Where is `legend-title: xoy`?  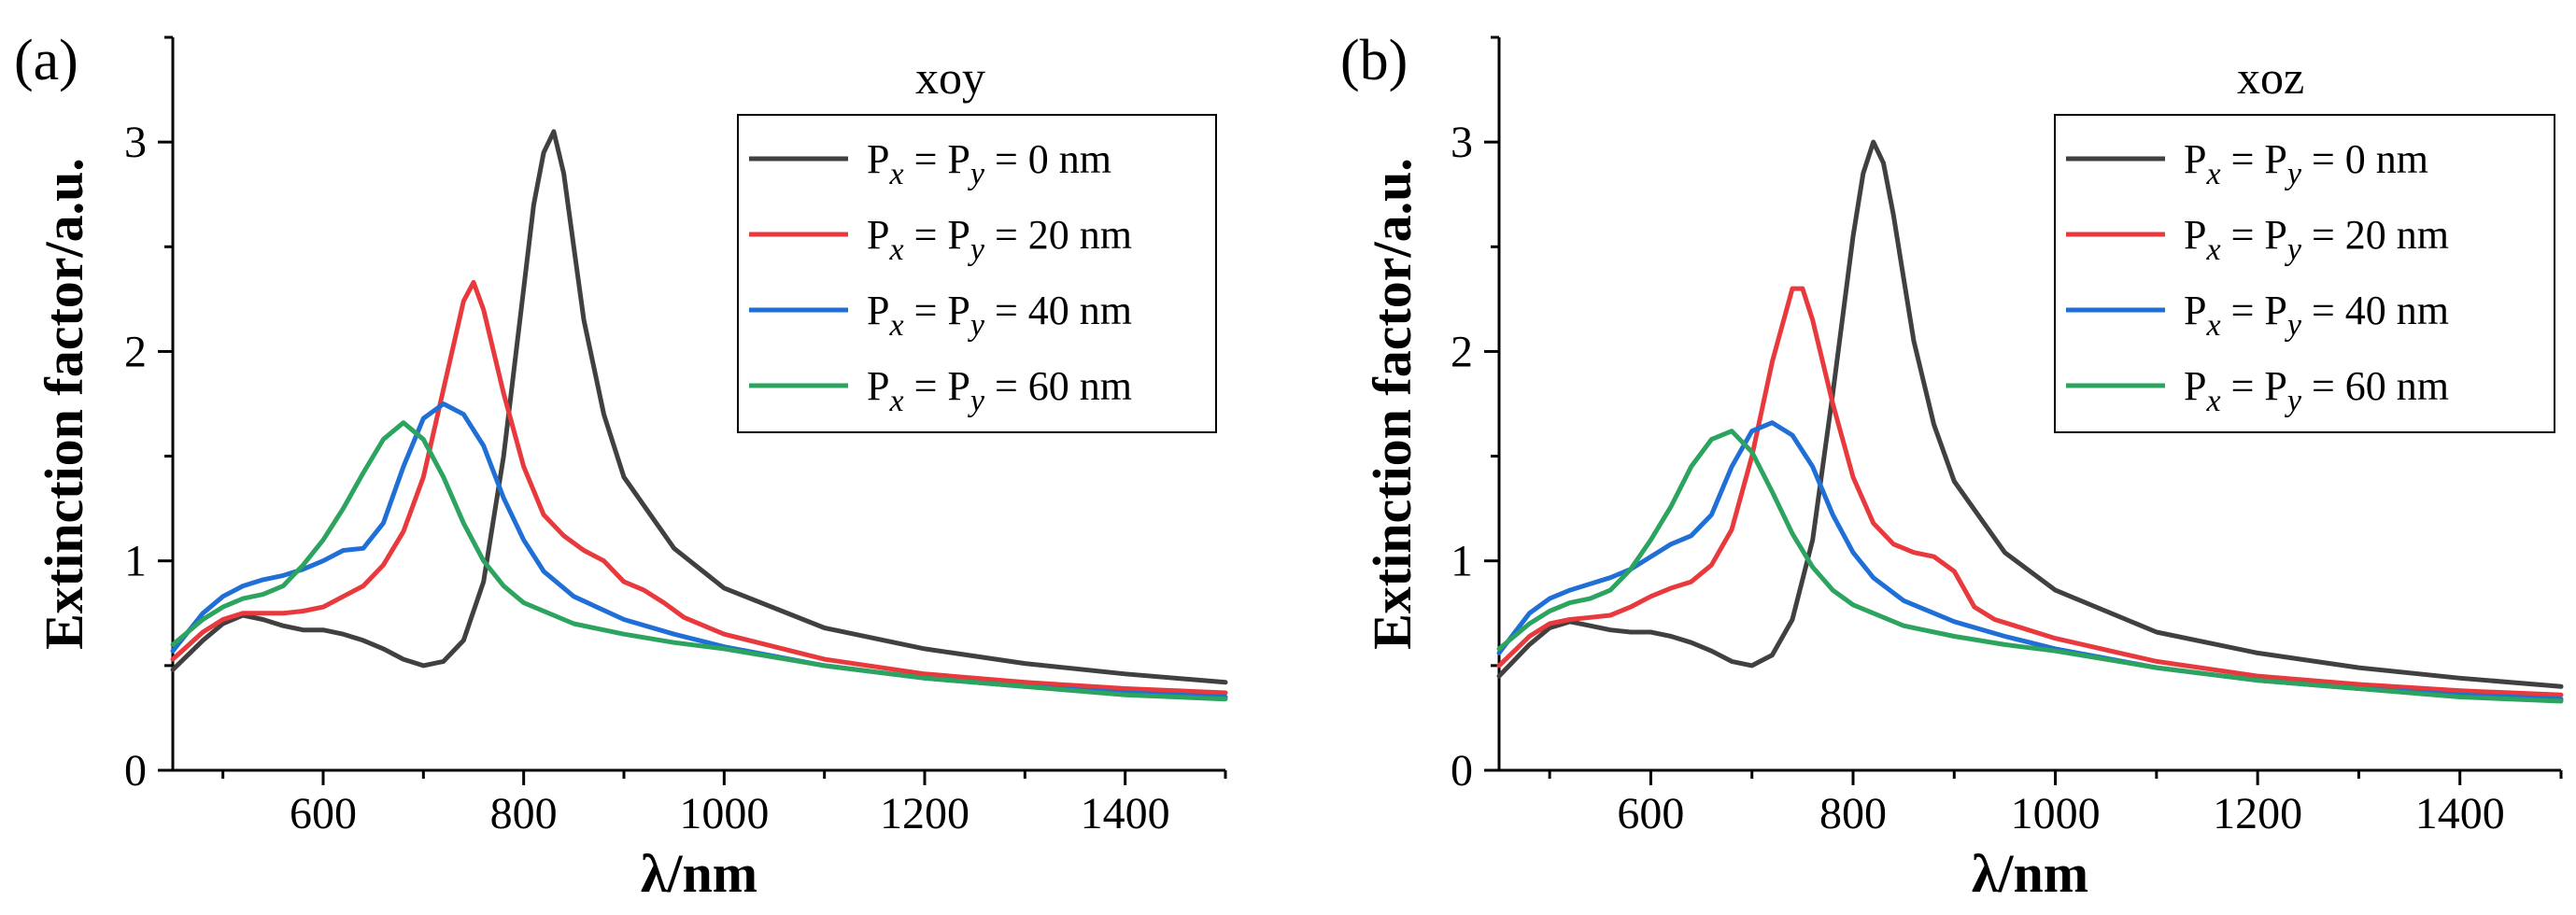 legend-title: xoy is located at coordinates (950, 77).